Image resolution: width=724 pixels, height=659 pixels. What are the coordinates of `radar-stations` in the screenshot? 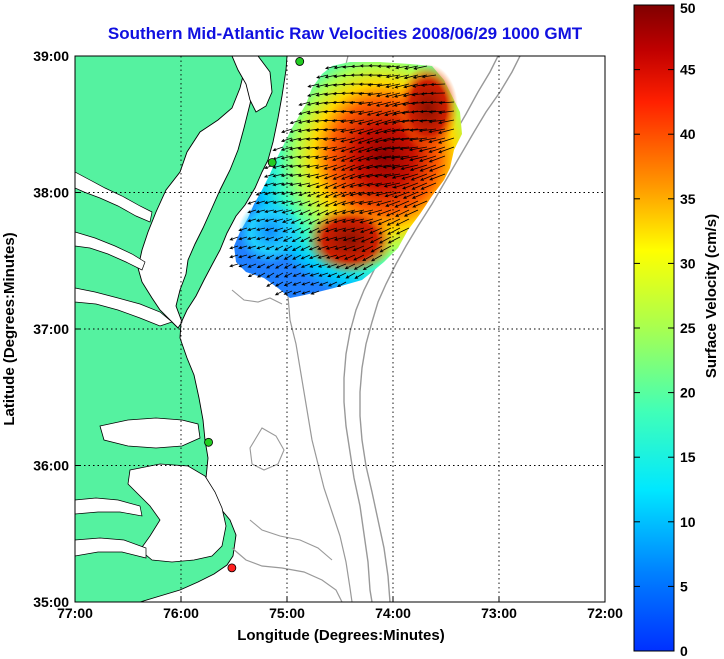 It's located at (254, 315).